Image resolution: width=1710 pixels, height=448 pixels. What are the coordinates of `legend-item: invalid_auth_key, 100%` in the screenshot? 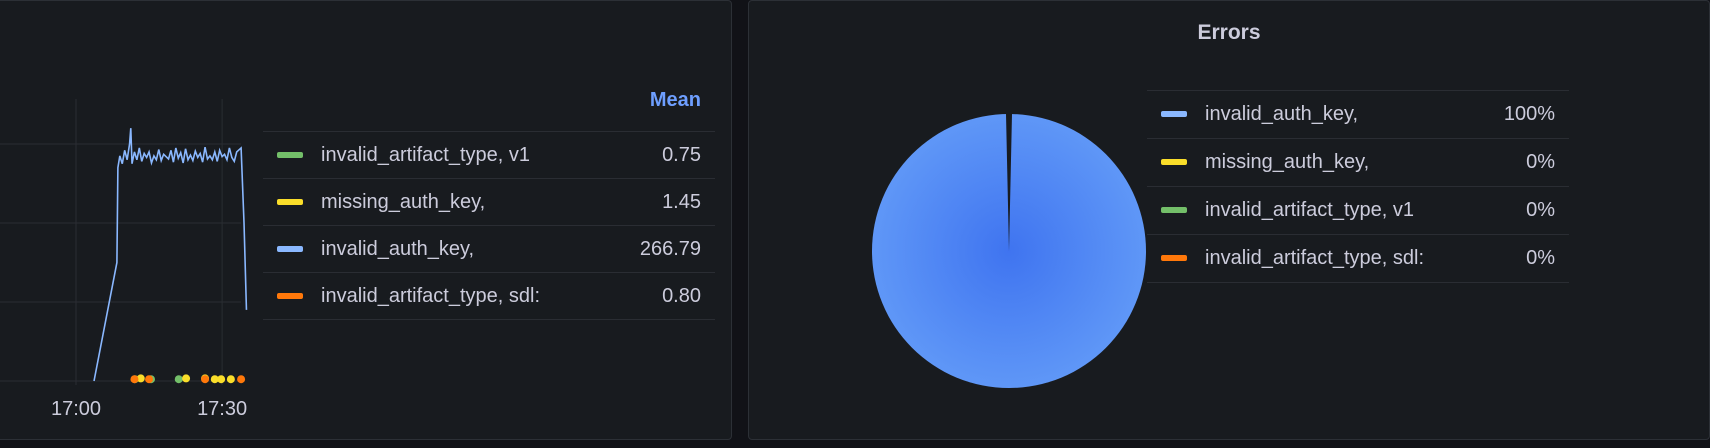 It's located at (1358, 113).